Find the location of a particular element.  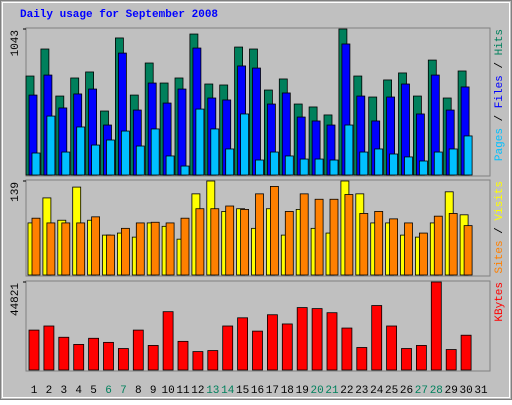

x-tick-label: 21 is located at coordinates (332, 391).